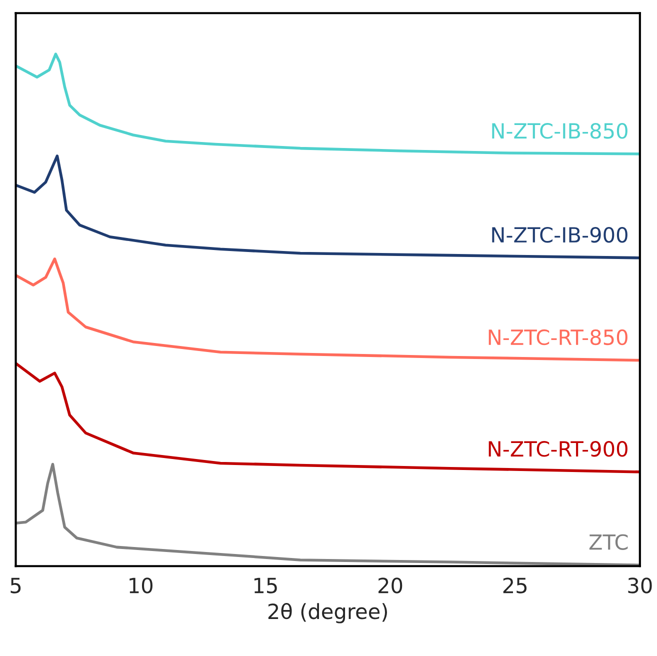 This screenshot has width=657, height=656. Describe the element at coordinates (515, 586) in the screenshot. I see `x-tick-label: 25` at that location.